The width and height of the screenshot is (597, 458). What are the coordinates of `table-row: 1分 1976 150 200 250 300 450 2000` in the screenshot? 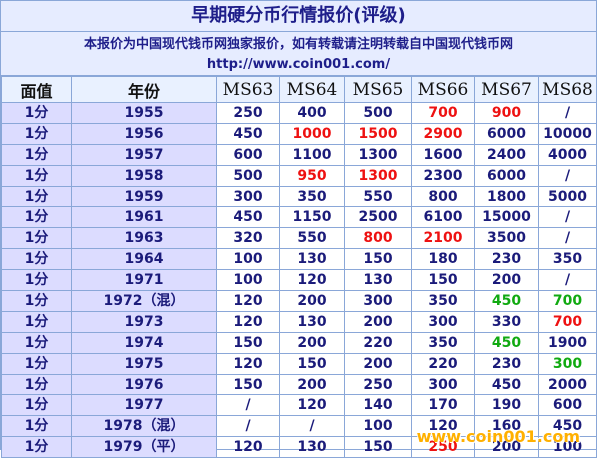 It's located at (299, 384).